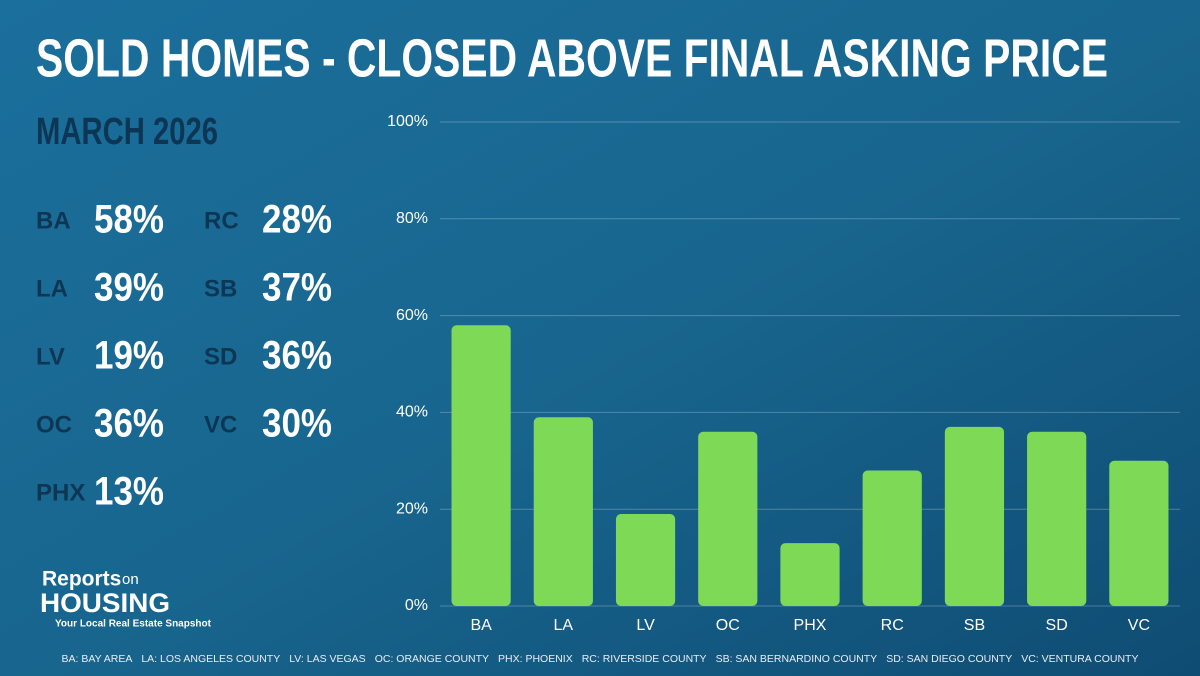 This screenshot has width=1200, height=676. Describe the element at coordinates (535, 659) in the screenshot. I see `footnote-entry: PHX: PHOENIX` at that location.